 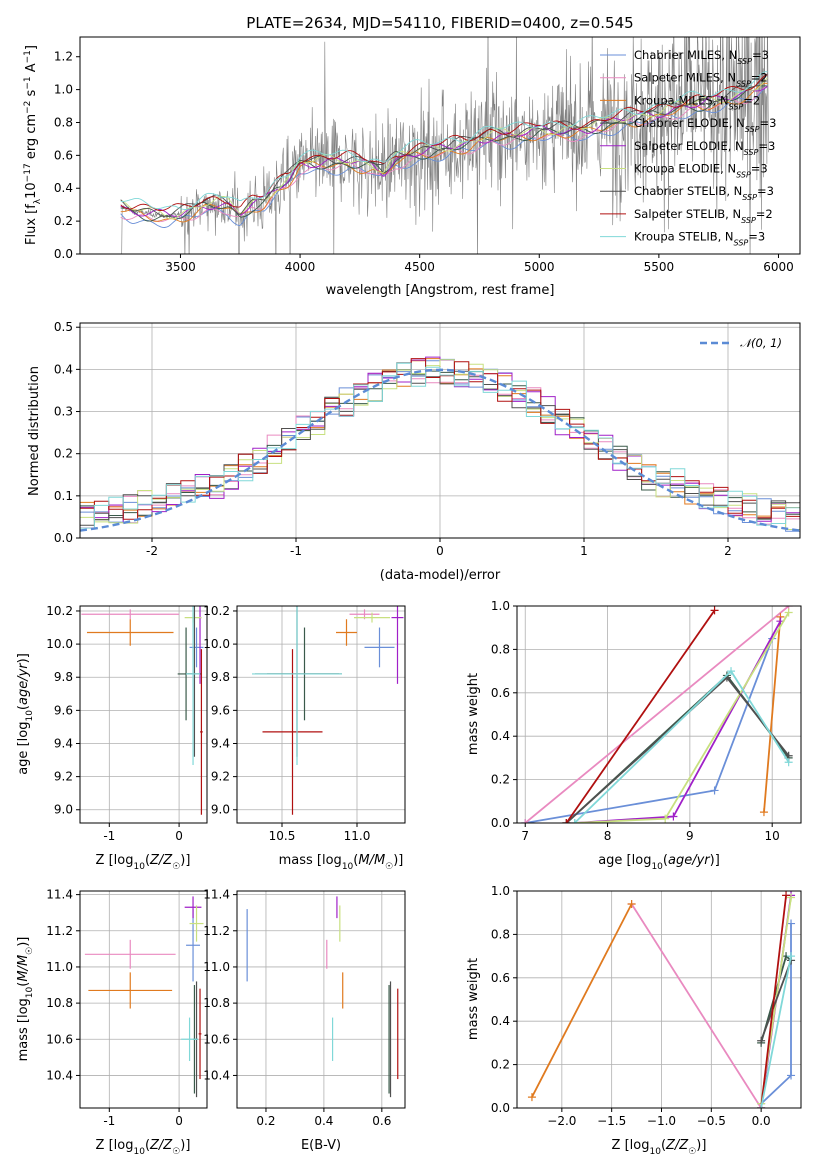 What do you see at coordinates (473, 714) in the screenshot?
I see `weight-age-ylabel: mass weight` at bounding box center [473, 714].